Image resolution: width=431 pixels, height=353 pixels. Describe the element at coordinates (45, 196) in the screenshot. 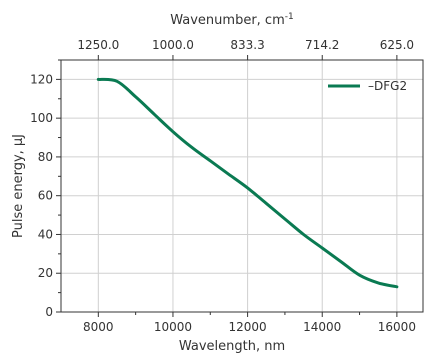

I see `y-tick-label: 60` at that location.